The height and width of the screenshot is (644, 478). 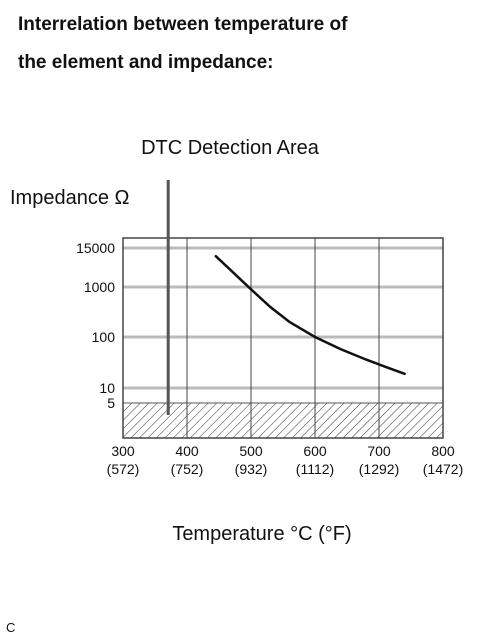 What do you see at coordinates (187, 469) in the screenshot?
I see `x-tick-sublabel: (752)` at bounding box center [187, 469].